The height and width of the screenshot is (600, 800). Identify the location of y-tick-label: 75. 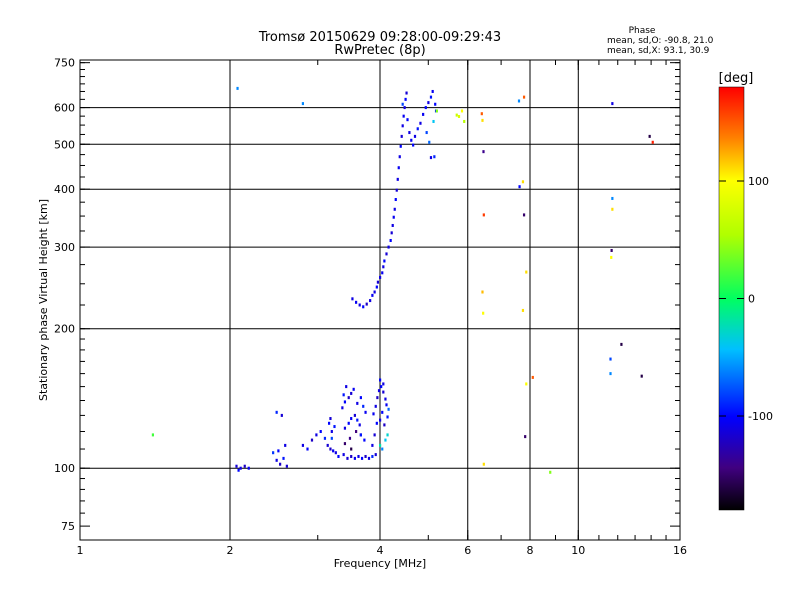
(68, 526).